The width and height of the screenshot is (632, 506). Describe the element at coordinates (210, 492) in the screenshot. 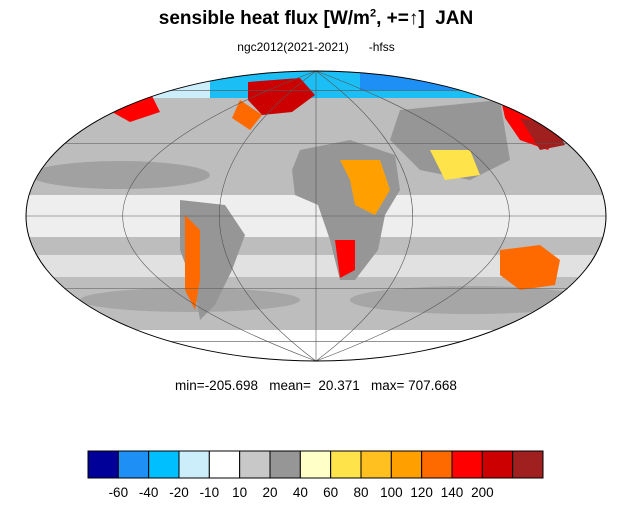

I see `colorbar-tick-label: -10` at that location.